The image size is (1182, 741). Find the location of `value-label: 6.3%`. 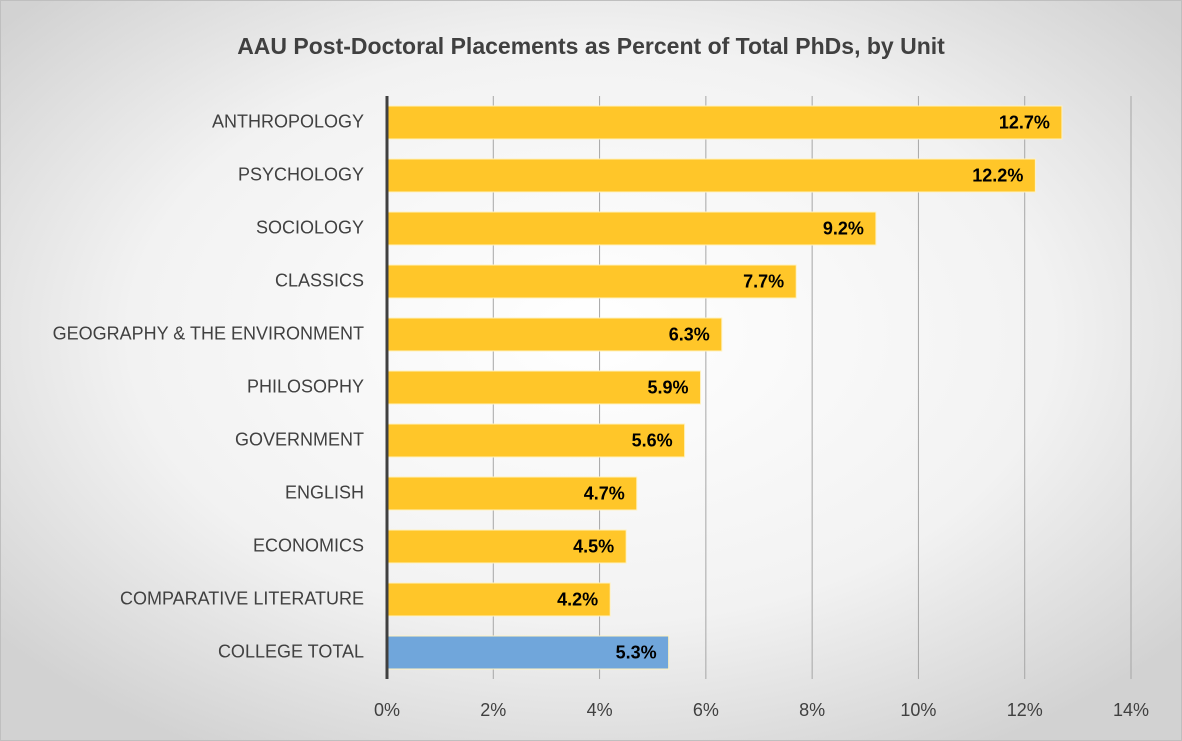

value-label: 6.3% is located at coordinates (689, 334).